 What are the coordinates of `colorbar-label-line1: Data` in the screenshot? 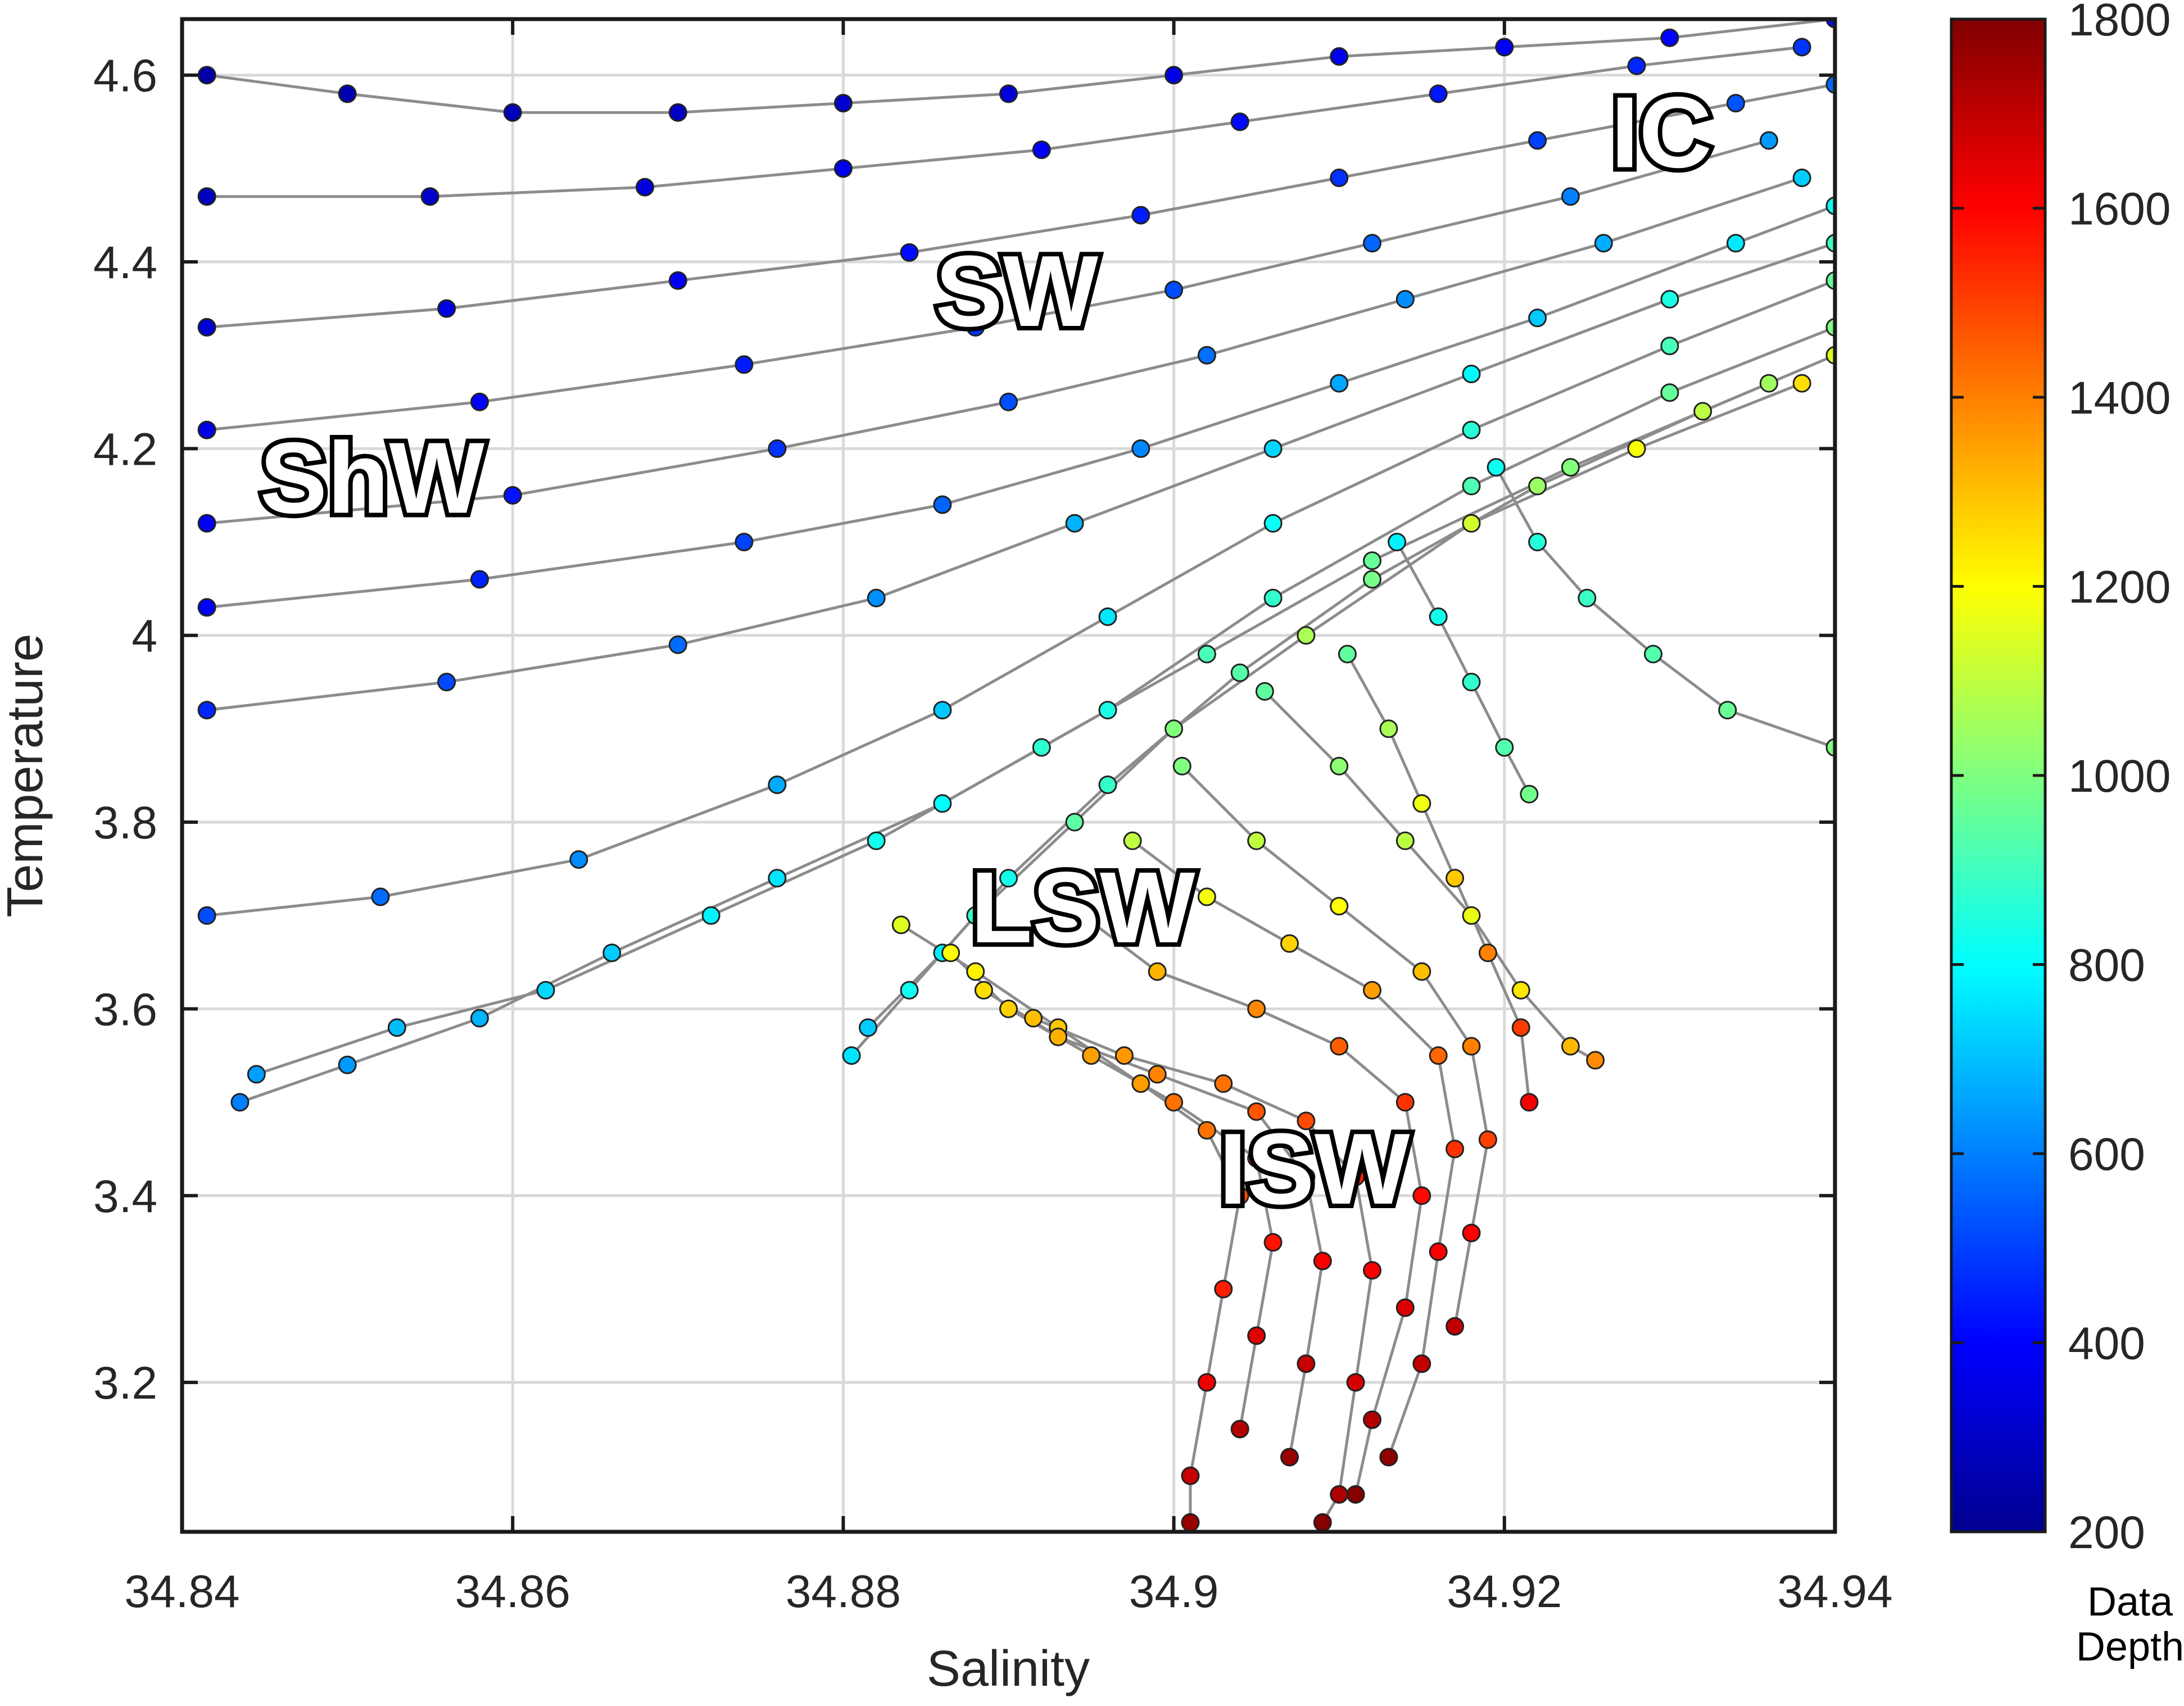 It's located at (2130, 1603).